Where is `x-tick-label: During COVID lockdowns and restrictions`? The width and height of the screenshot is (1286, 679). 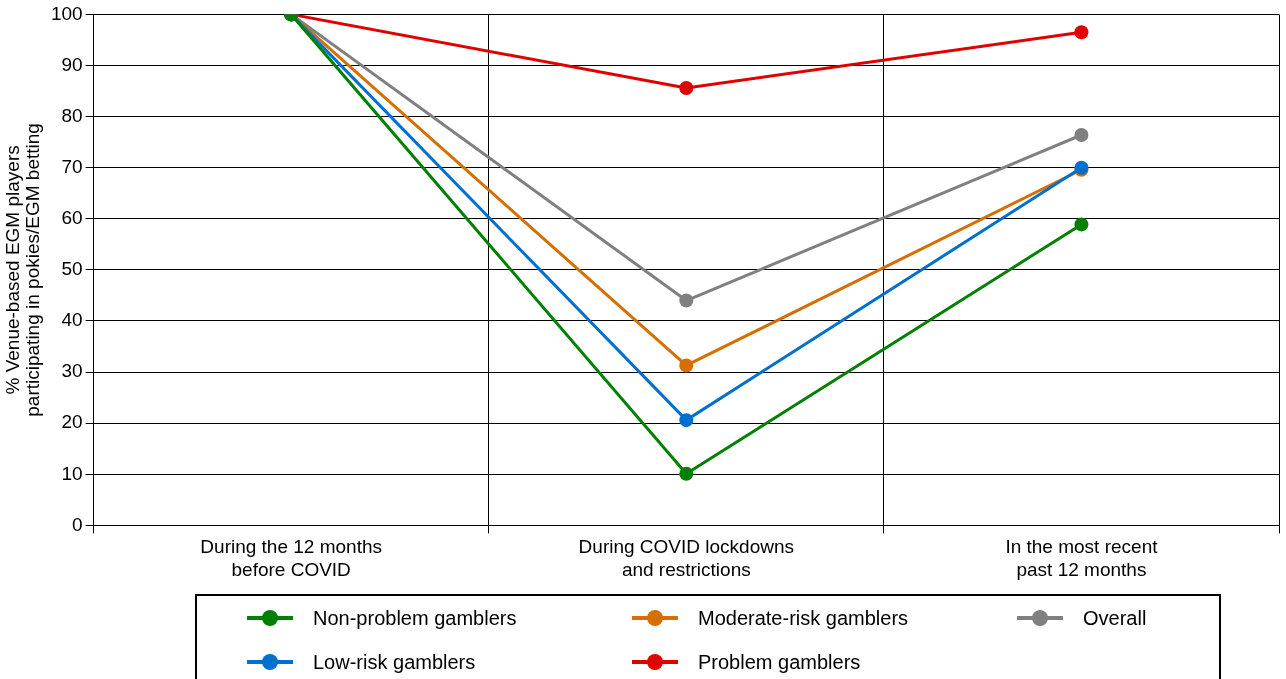
x-tick-label: During COVID lockdowns and restrictions is located at coordinates (686, 558).